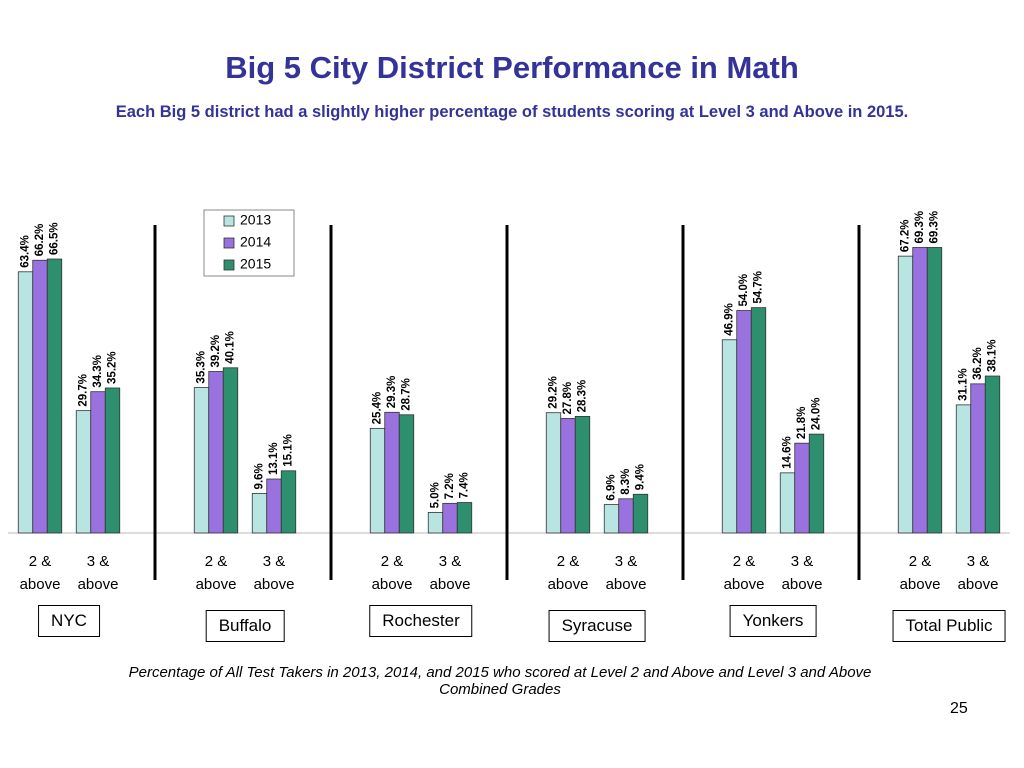 This screenshot has width=1024, height=768. I want to click on value-label: 29.7%, so click(84, 390).